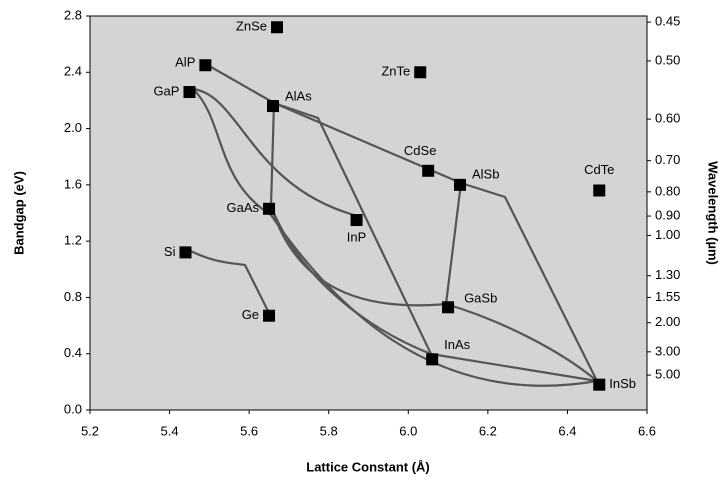  What do you see at coordinates (667, 215) in the screenshot?
I see `y2-tick-label: 0.90` at bounding box center [667, 215].